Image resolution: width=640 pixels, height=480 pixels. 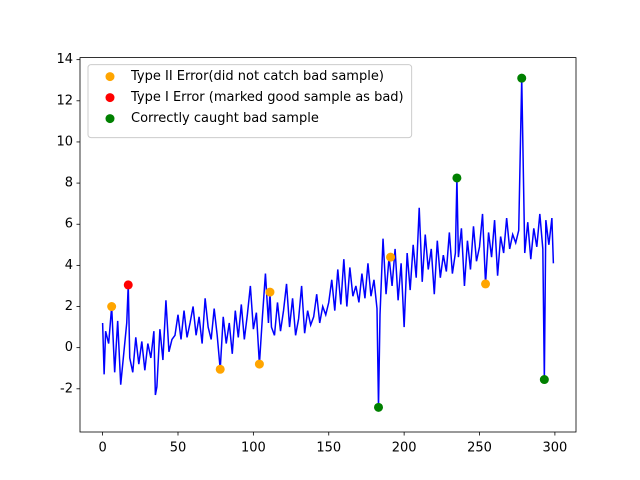 What do you see at coordinates (404, 448) in the screenshot?
I see `x-tick-label: 200` at bounding box center [404, 448].